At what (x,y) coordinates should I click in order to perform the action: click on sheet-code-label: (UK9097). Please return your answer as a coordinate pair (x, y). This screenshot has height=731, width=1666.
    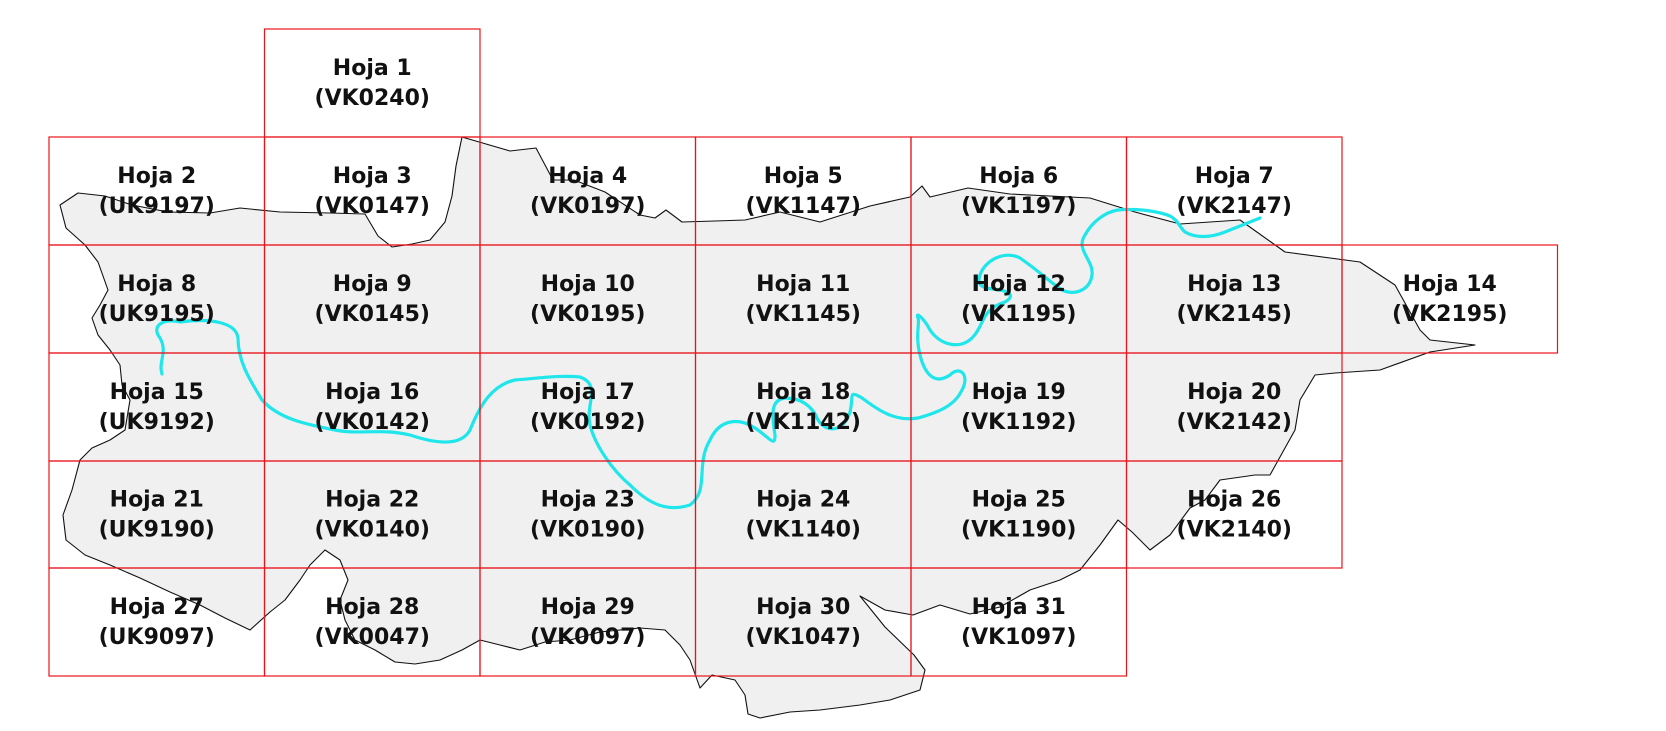
    Looking at the image, I should click on (157, 637).